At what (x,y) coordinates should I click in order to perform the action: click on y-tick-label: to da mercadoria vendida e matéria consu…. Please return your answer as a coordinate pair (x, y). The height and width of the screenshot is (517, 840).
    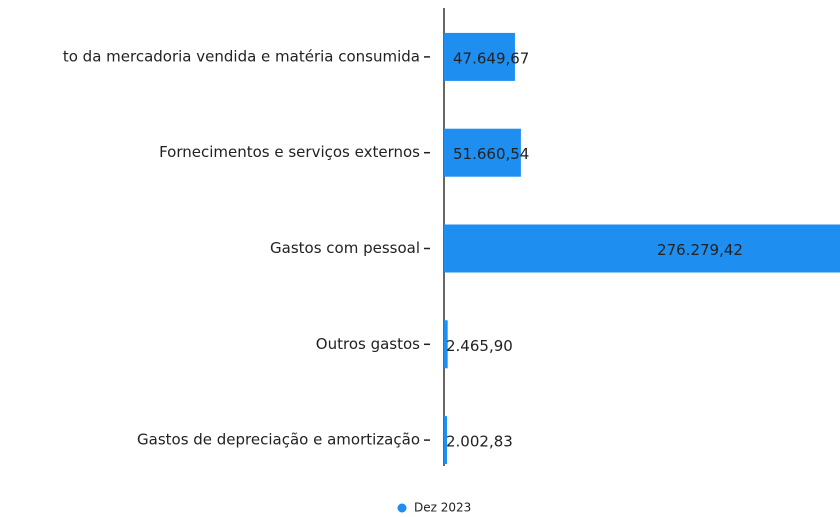
    Looking at the image, I should click on (241, 56).